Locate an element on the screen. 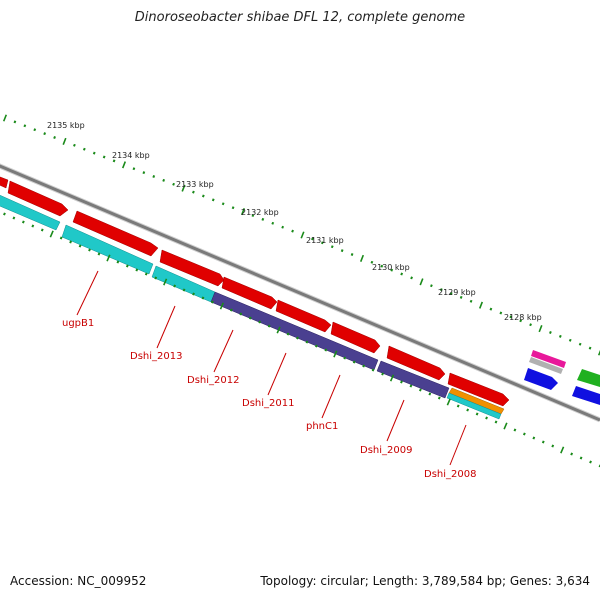 Image resolution: width=600 pixels, height=600 pixels. gene-label: Dshi_2008 is located at coordinates (450, 474).